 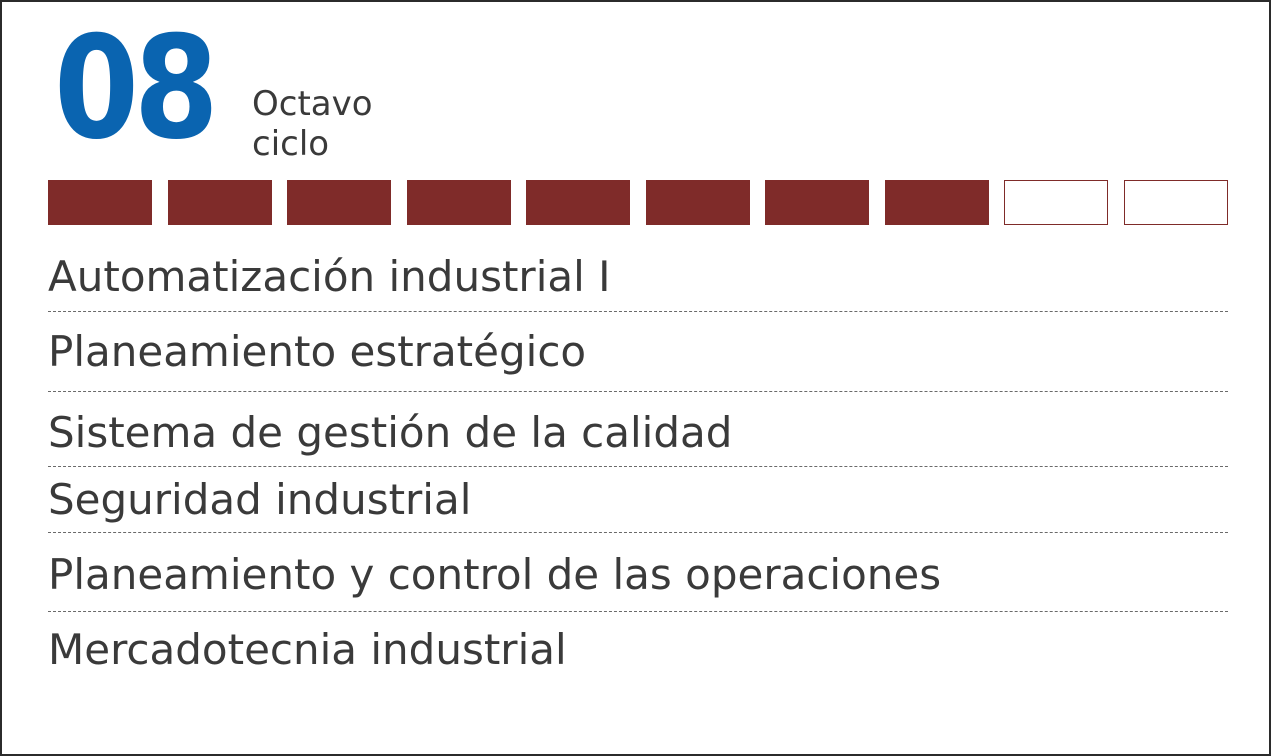 What do you see at coordinates (638, 277) in the screenshot?
I see `course-item: Automatización industrial I` at bounding box center [638, 277].